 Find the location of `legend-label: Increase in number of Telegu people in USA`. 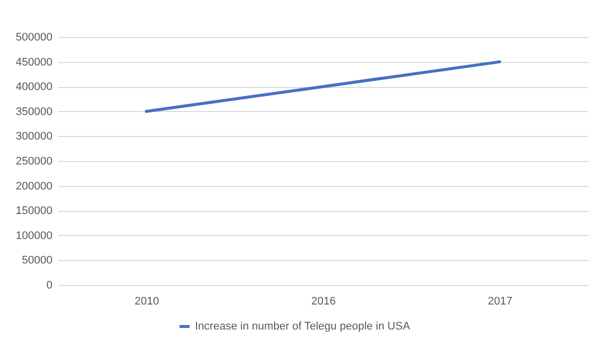

legend-label: Increase in number of Telegu people in USA is located at coordinates (303, 326).